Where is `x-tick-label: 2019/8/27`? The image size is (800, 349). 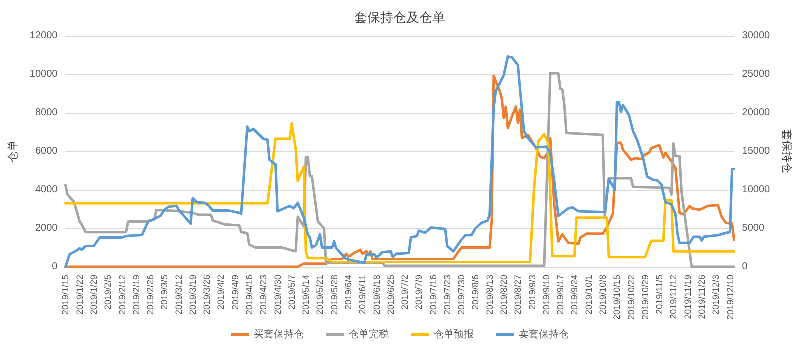
x-tick-label: 2019/8/27 is located at coordinates (518, 295).